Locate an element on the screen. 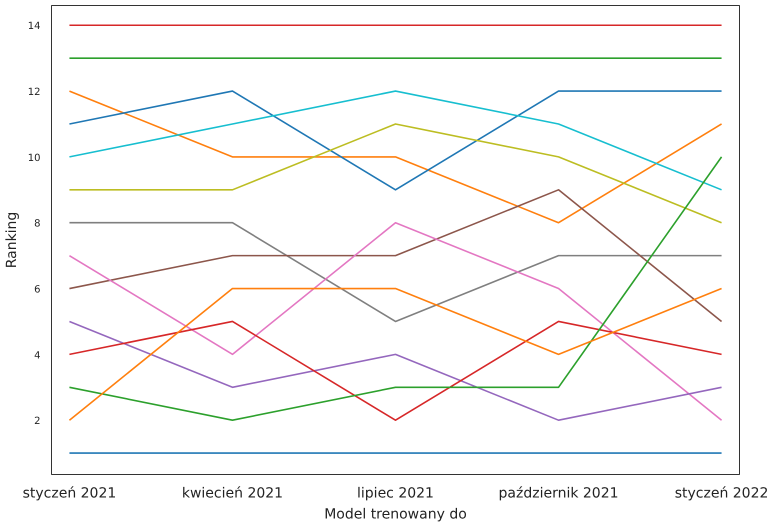 Image resolution: width=784 pixels, height=525 pixels. x-axis-title: Model trenowany do is located at coordinates (395, 514).